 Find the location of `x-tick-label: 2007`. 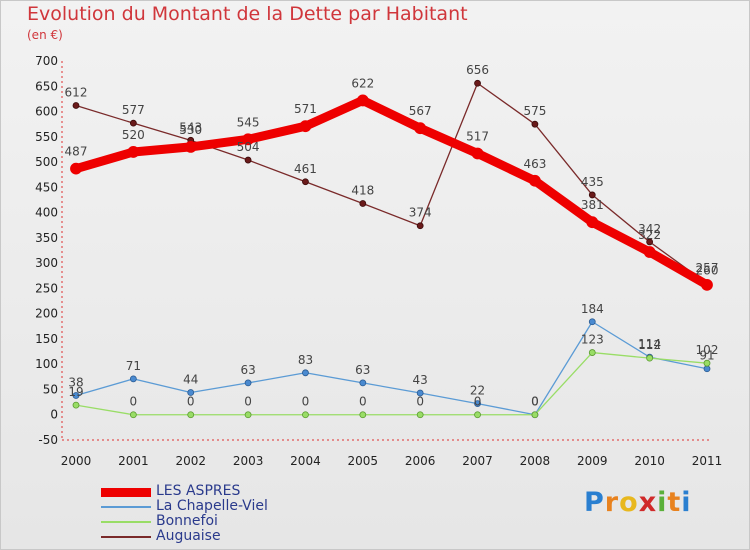

x-tick-label: 2007 is located at coordinates (477, 461).